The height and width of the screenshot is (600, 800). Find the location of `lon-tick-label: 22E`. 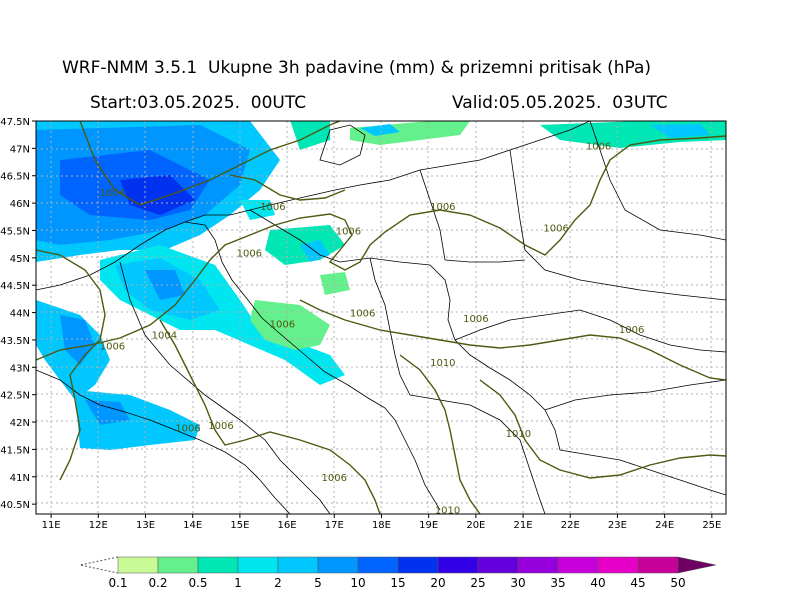

lon-tick-label: 22E is located at coordinates (570, 525).